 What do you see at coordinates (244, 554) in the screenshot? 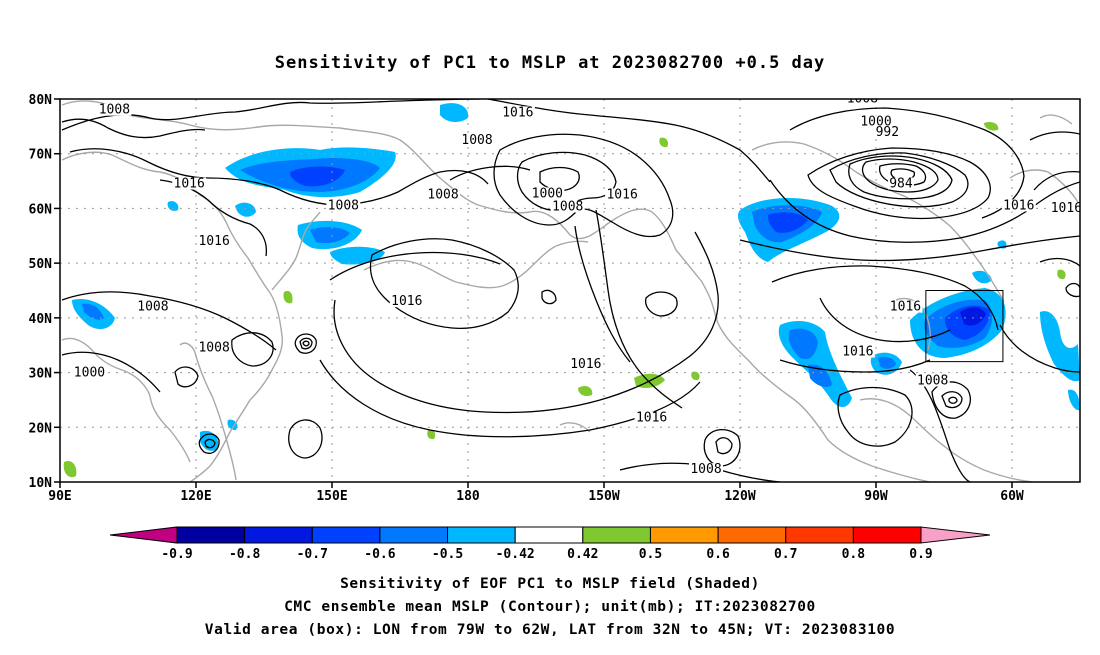
I see `colorbar-label: -0.8` at bounding box center [244, 554].